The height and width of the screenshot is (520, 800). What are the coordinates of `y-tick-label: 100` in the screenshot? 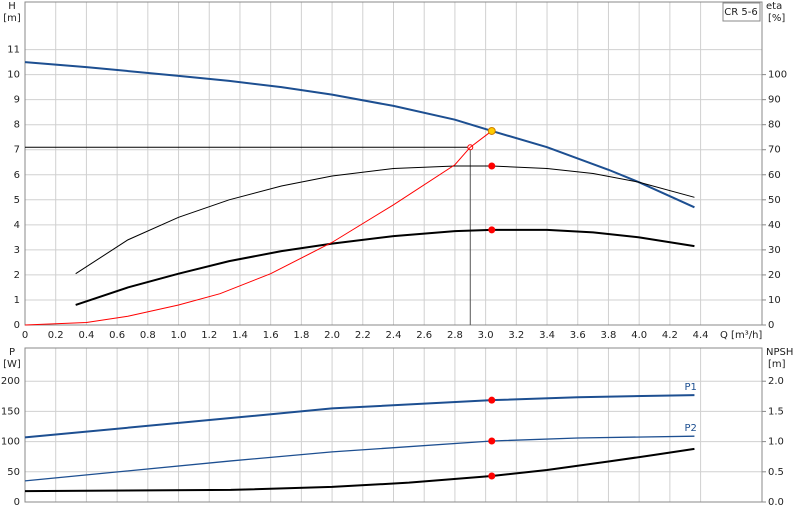 It's located at (10, 442).